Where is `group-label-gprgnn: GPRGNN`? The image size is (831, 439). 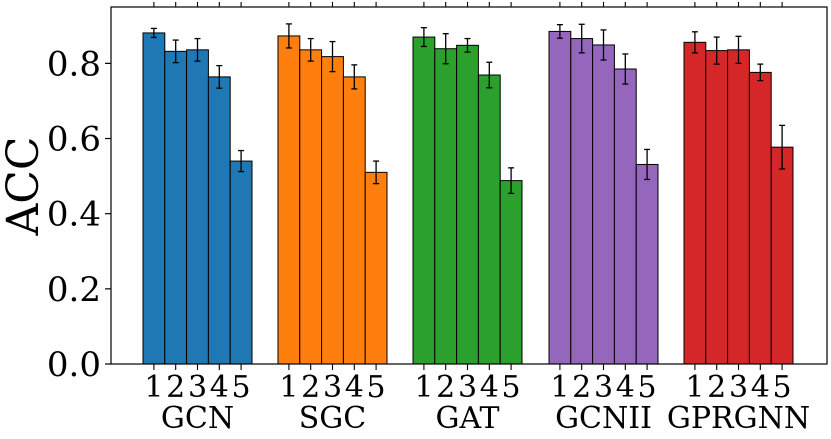 group-label-gprgnn: GPRGNN is located at coordinates (738, 418).